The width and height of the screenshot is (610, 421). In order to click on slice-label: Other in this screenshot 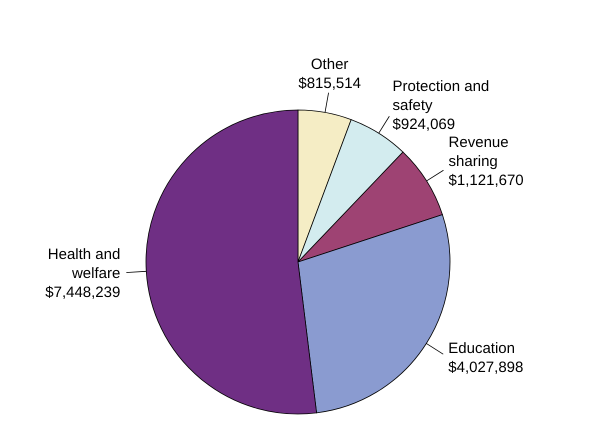, I will do `click(329, 64)`.